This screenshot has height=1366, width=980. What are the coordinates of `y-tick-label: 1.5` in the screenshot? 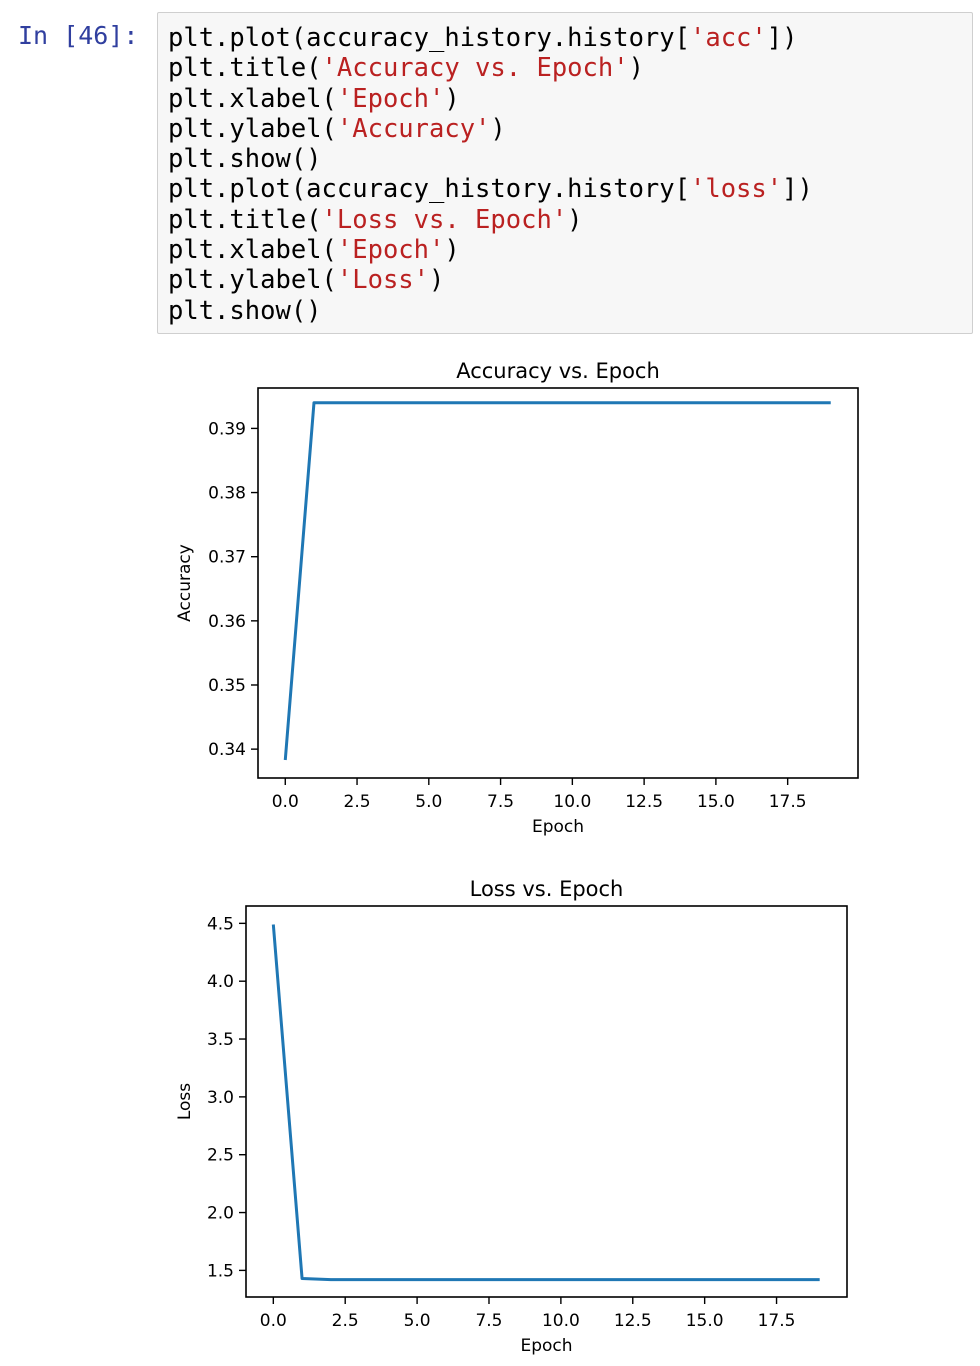 It's located at (220, 1271).